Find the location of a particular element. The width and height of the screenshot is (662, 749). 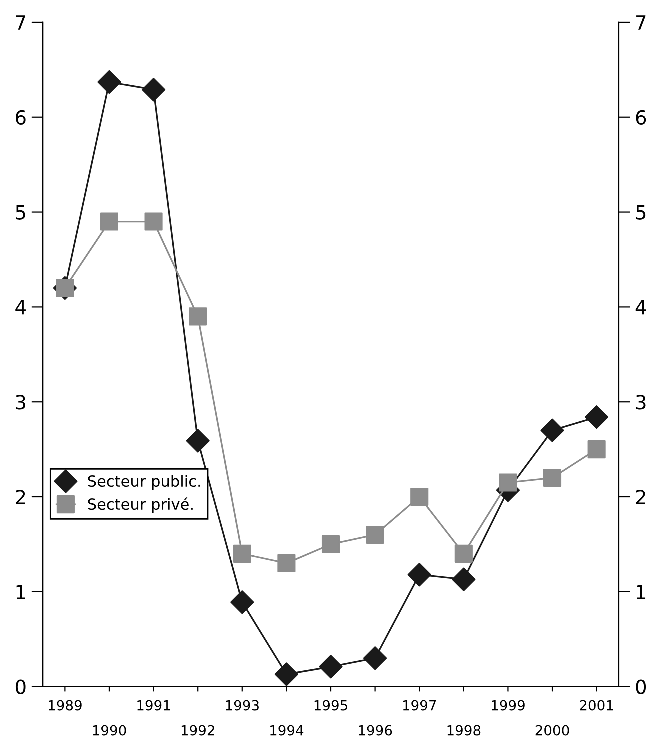

x-tick-label: 1997 is located at coordinates (419, 705).